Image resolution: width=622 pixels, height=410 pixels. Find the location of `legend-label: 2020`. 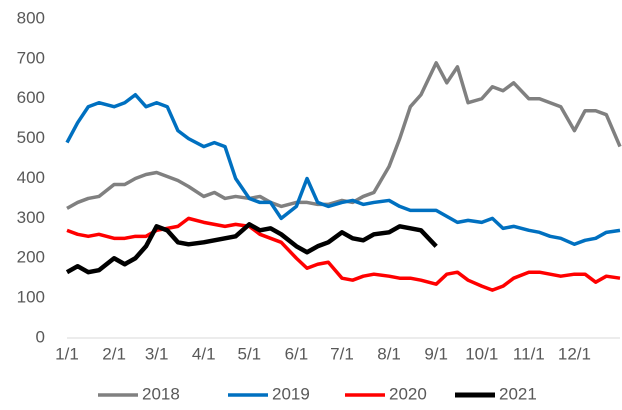

legend-label: 2020 is located at coordinates (408, 393).